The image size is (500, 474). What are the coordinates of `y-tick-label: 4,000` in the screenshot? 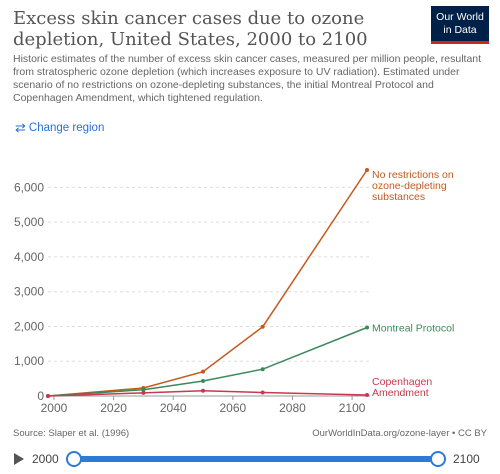 It's located at (29, 257).